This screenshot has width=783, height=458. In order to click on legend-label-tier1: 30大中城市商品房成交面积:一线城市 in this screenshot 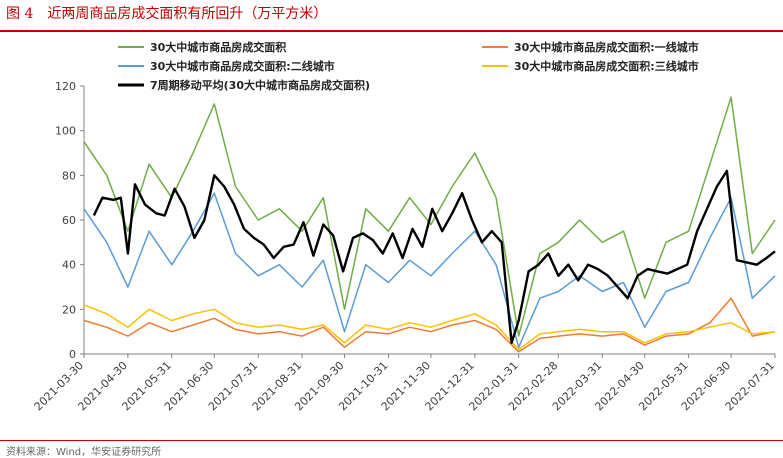, I will do `click(606, 47)`.